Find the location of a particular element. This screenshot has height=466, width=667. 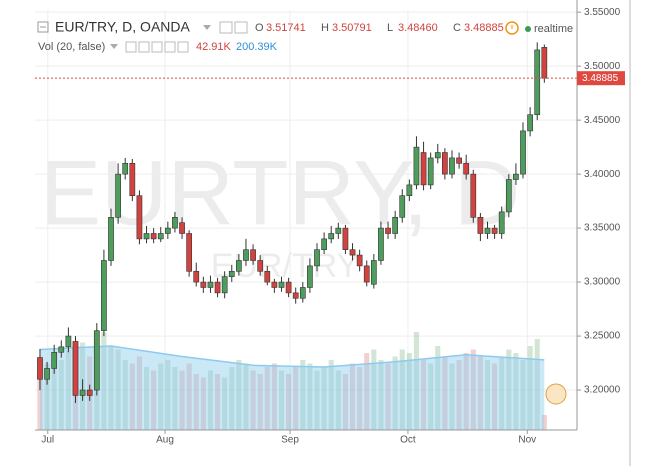

ohlc-label: L is located at coordinates (390, 28).